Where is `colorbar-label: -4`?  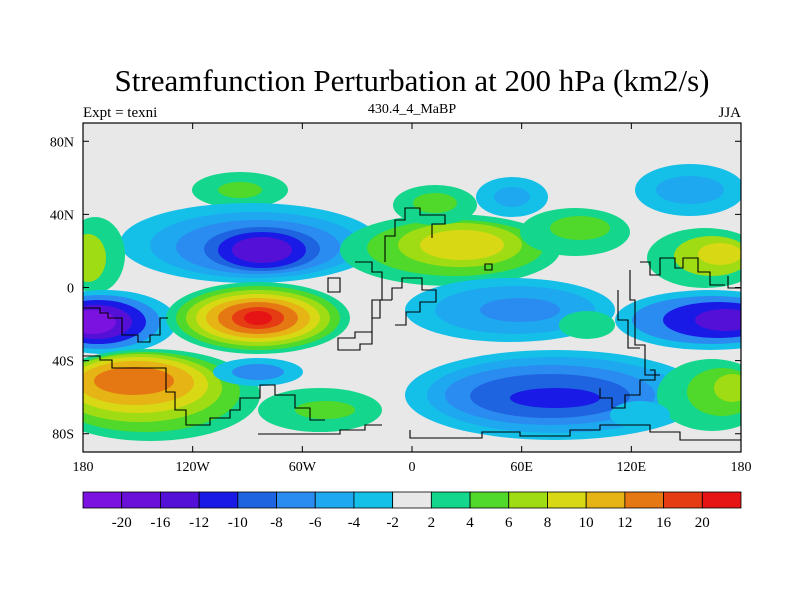 colorbar-label: -4 is located at coordinates (354, 523).